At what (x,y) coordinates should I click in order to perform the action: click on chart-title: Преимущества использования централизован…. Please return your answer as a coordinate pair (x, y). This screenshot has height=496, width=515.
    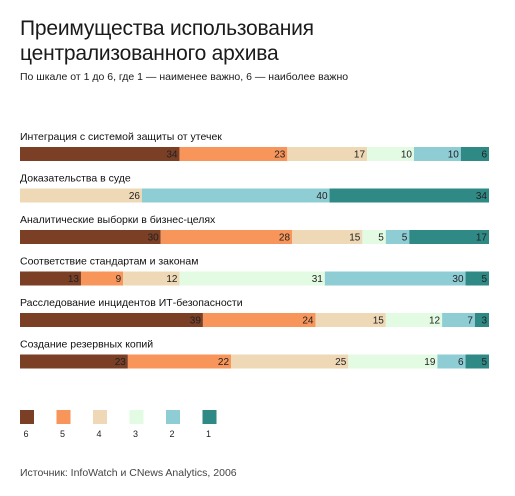
    Looking at the image, I should click on (167, 41).